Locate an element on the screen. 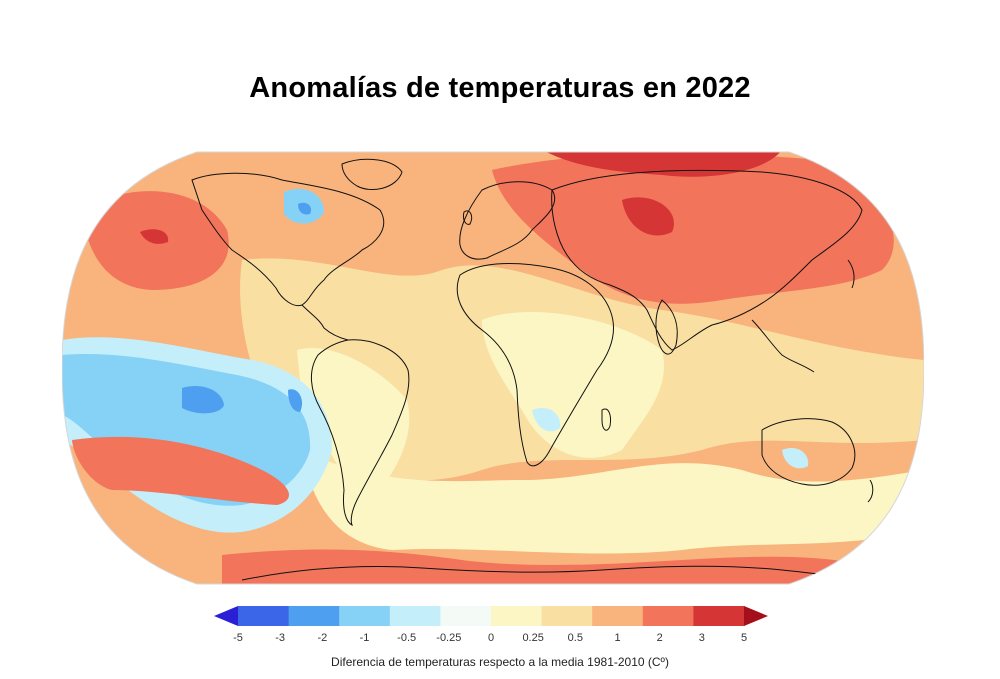 The width and height of the screenshot is (1000, 679). coastline-south-america is located at coordinates (360, 433).